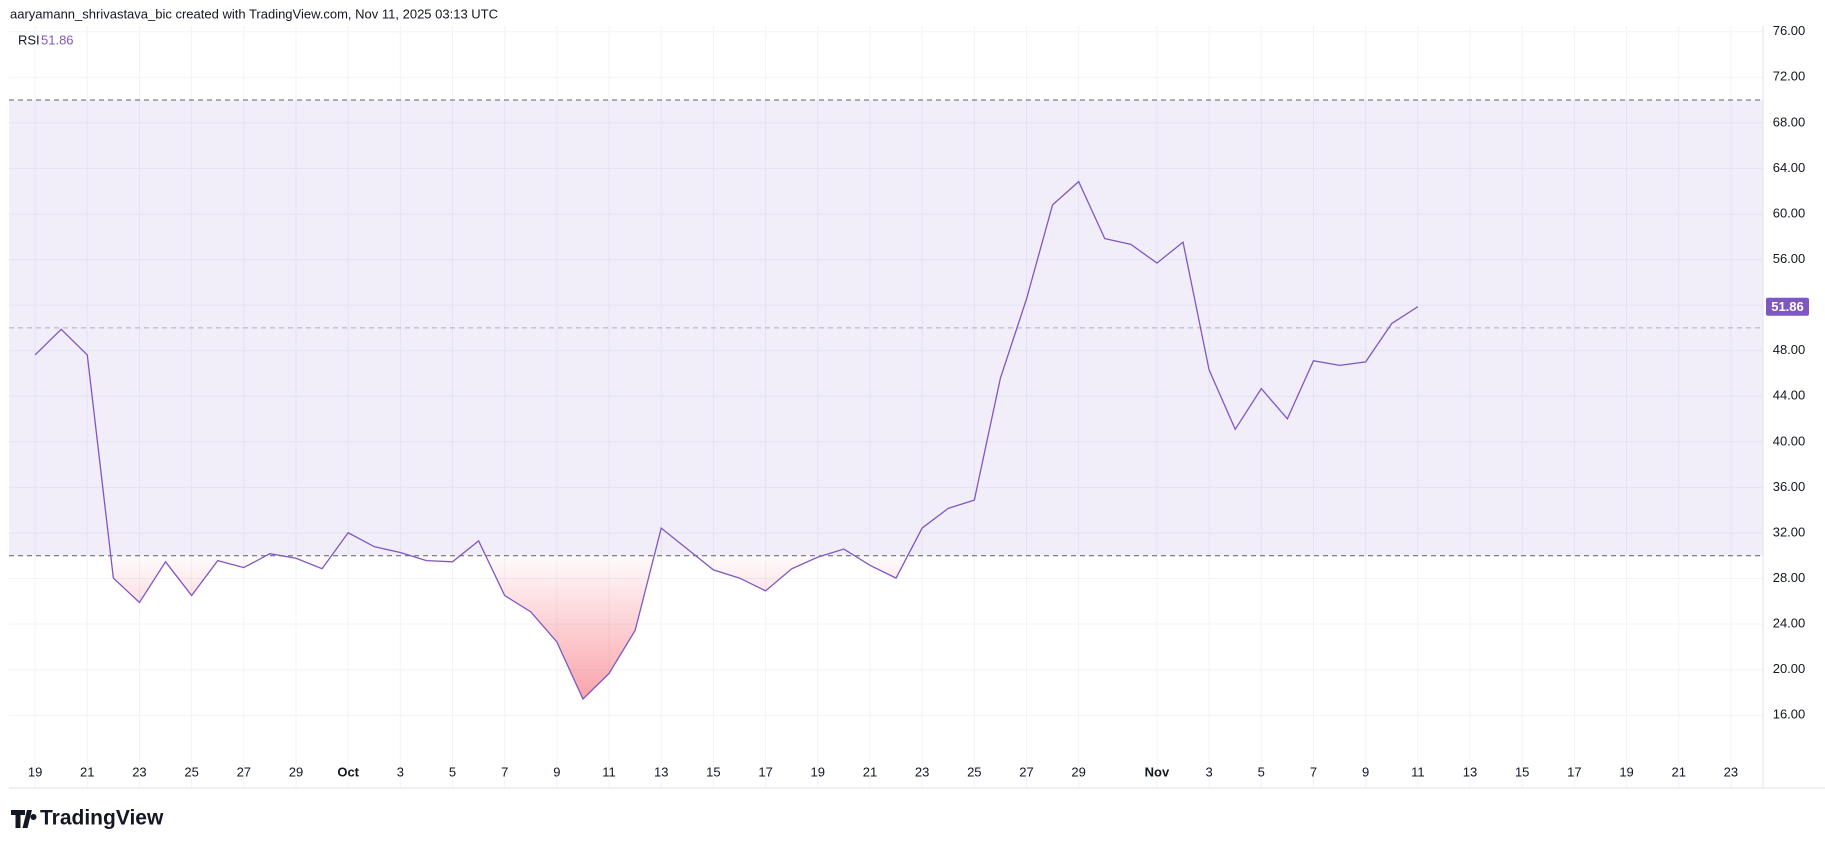 The width and height of the screenshot is (1825, 854). I want to click on brand-name: TradingView, so click(102, 818).